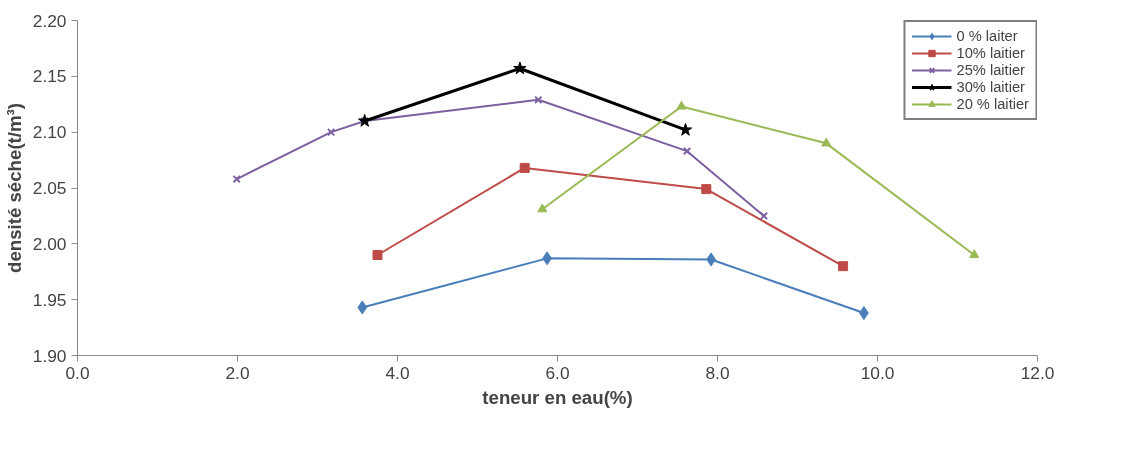 This screenshot has width=1138, height=459. What do you see at coordinates (49, 76) in the screenshot?
I see `y-tick-label: 2.15` at bounding box center [49, 76].